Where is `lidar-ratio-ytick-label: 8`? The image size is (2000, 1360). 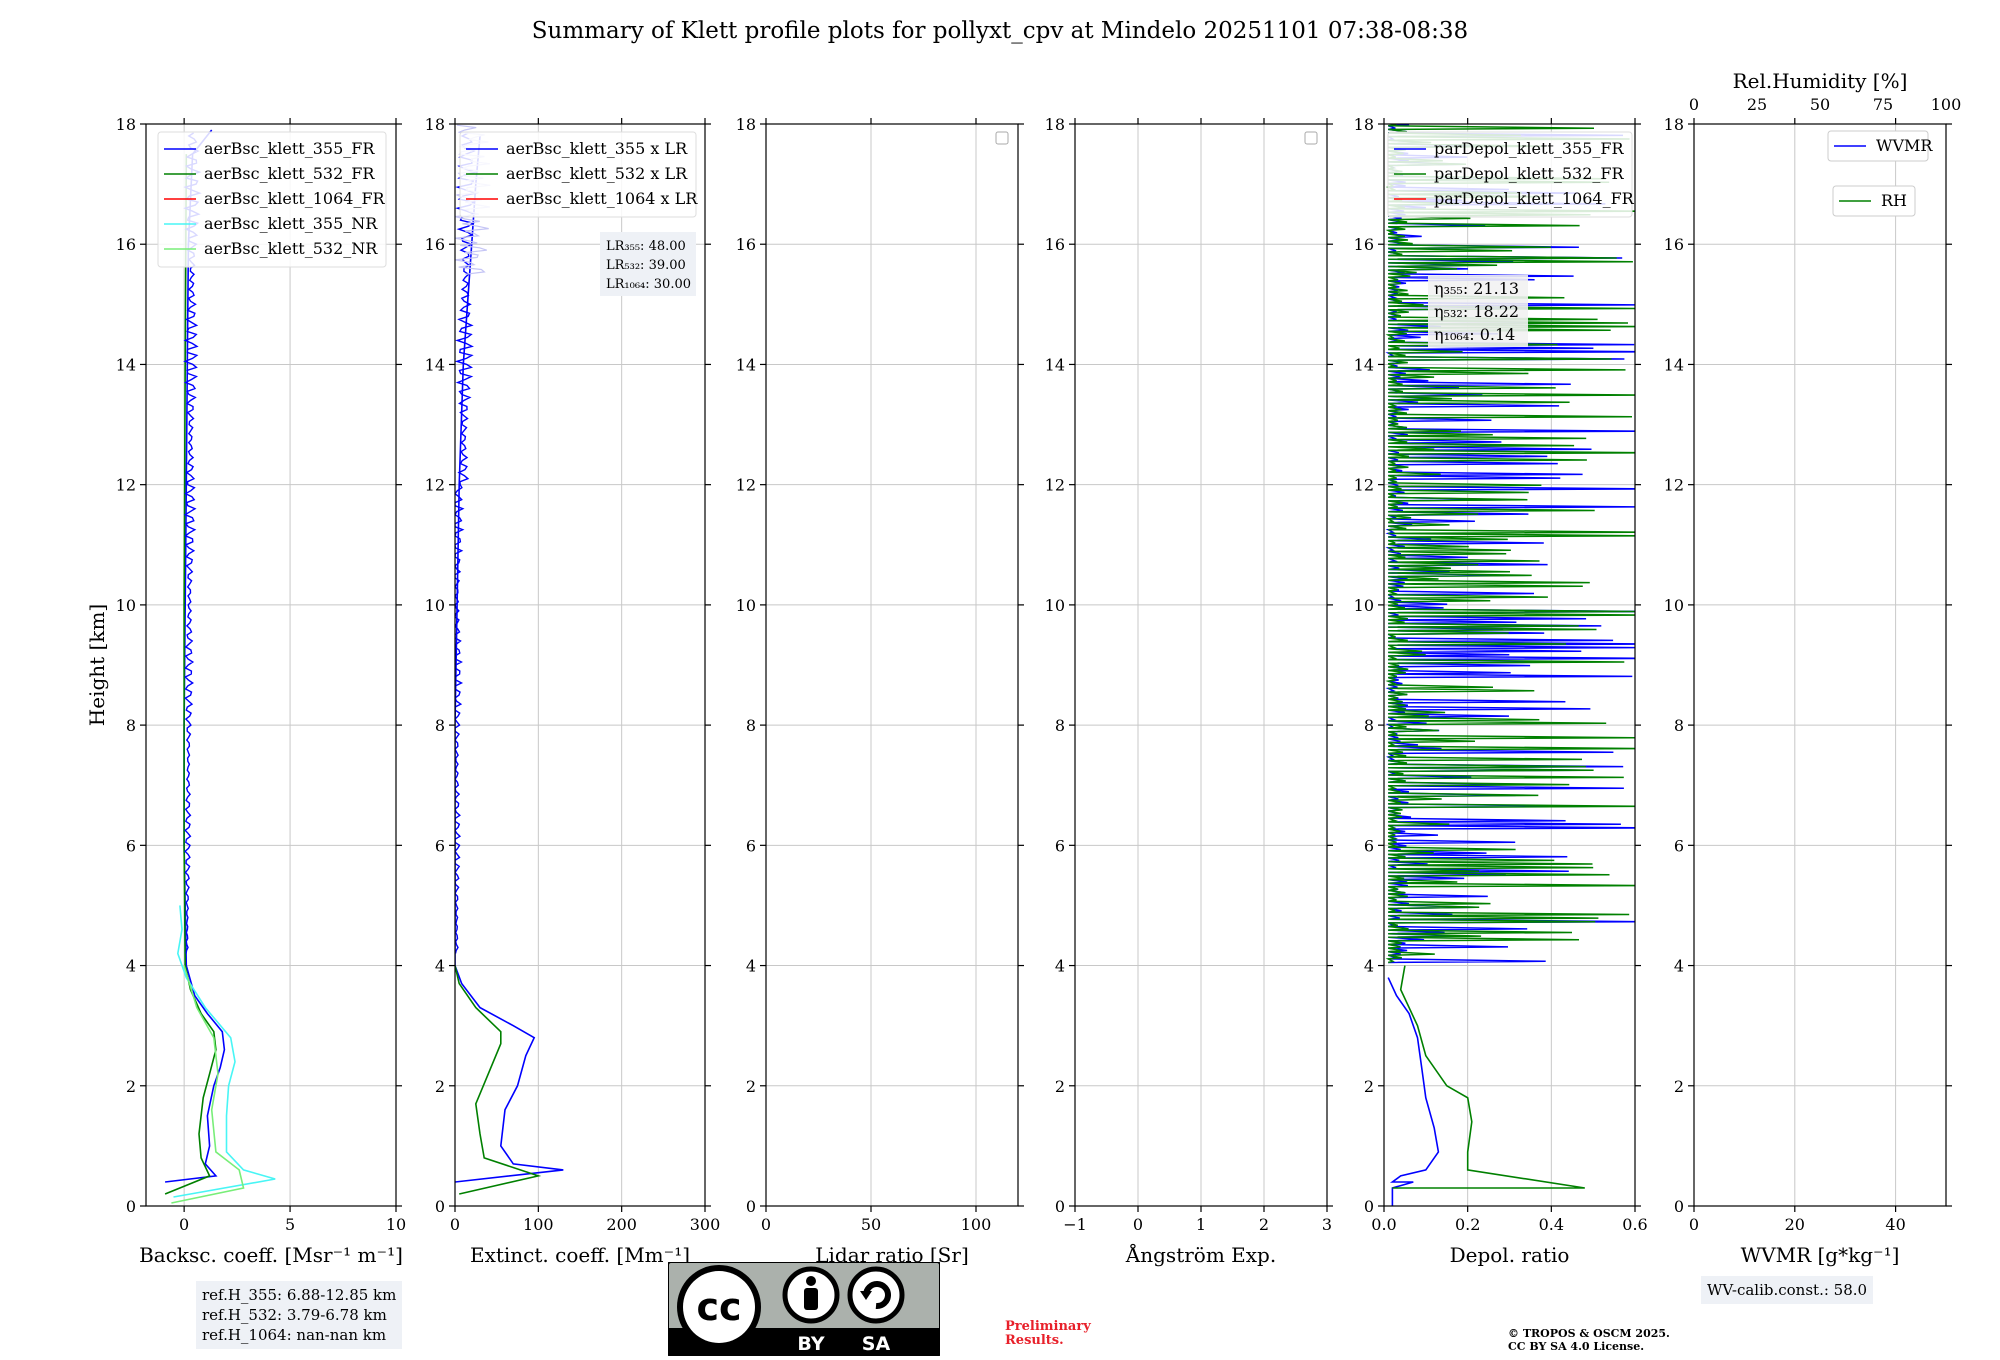
lidar-ratio-ytick-label: 8 is located at coordinates (751, 725).